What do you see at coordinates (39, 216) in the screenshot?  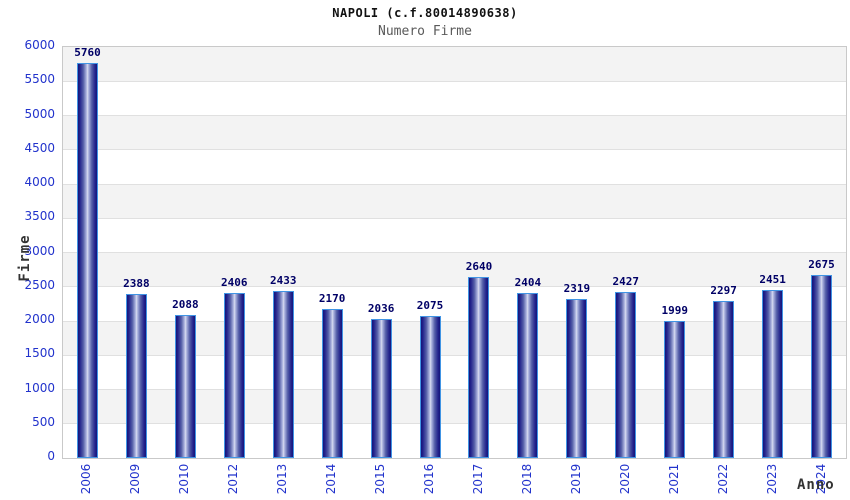 I see `y-tick-3500: 3500` at bounding box center [39, 216].